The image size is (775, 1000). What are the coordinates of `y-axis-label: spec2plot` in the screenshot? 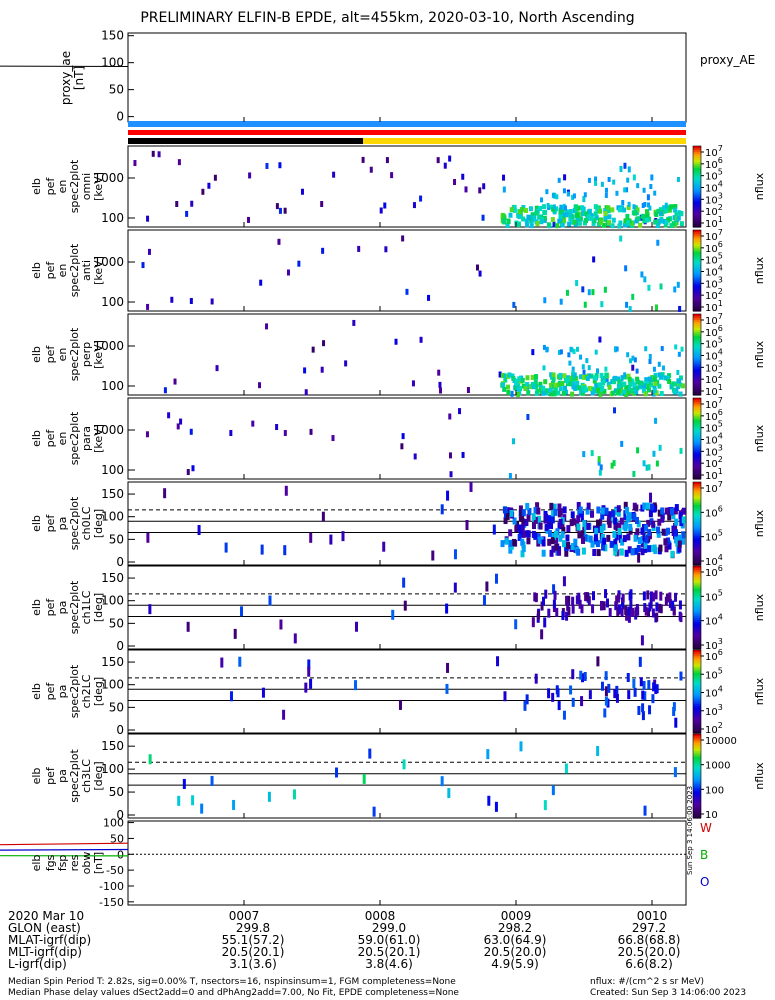 It's located at (74, 607).